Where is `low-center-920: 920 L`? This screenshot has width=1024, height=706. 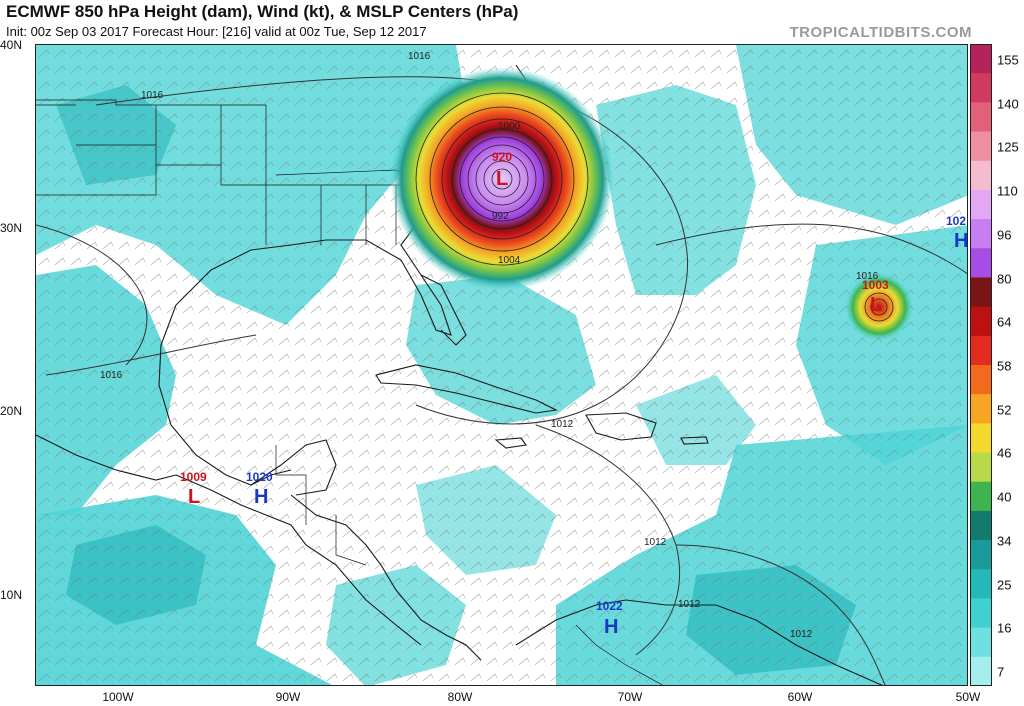
low-center-920: 920 L is located at coordinates (502, 170).